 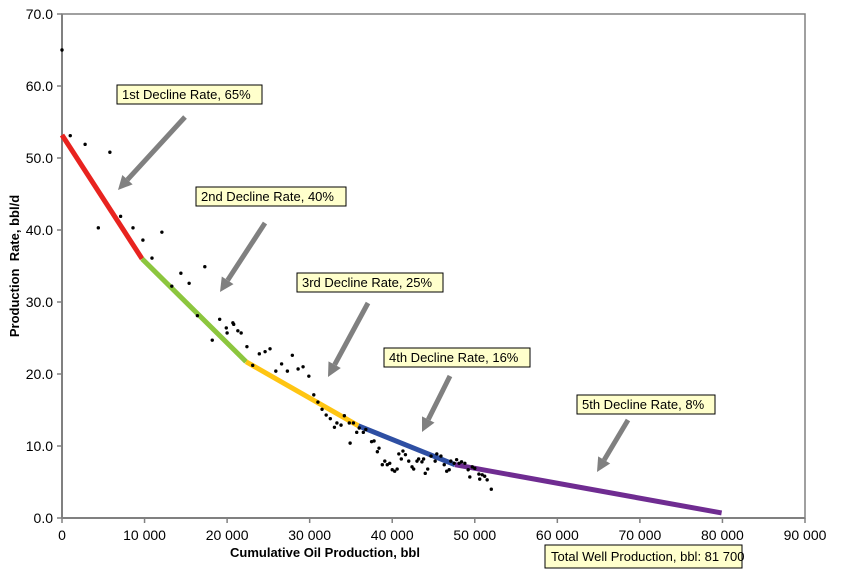 What do you see at coordinates (639, 535) in the screenshot?
I see `x-tick-label: 70 000` at bounding box center [639, 535].